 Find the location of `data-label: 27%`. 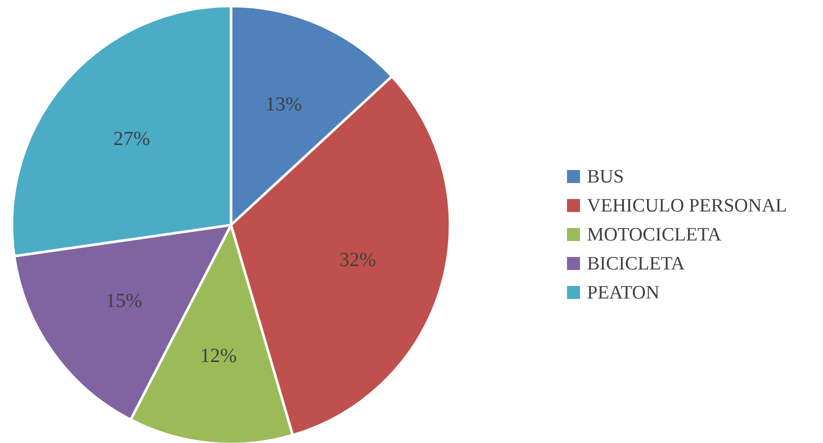

data-label: 27% is located at coordinates (131, 139).